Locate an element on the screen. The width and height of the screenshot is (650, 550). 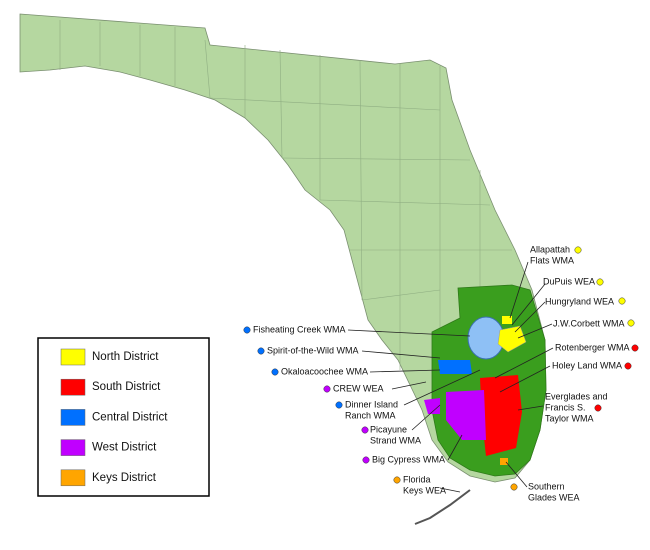
legend-label: North District is located at coordinates (125, 357).